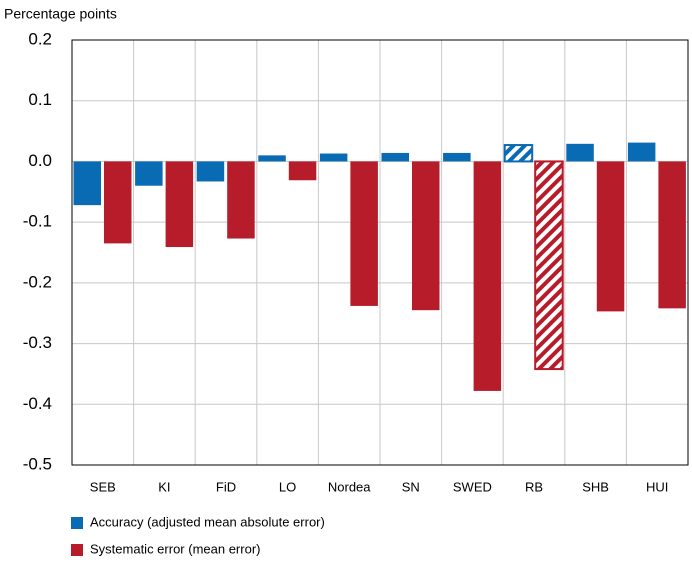 The height and width of the screenshot is (567, 692). I want to click on x-tick-label: SN, so click(411, 486).